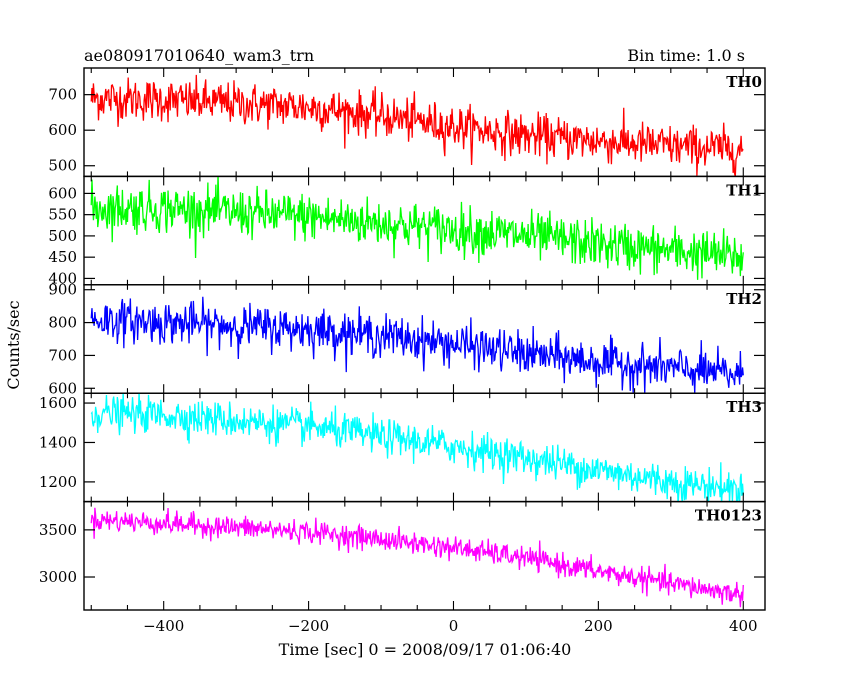  What do you see at coordinates (199, 55) in the screenshot?
I see `plot-title: ae080917010640_wam3_trn` at bounding box center [199, 55].